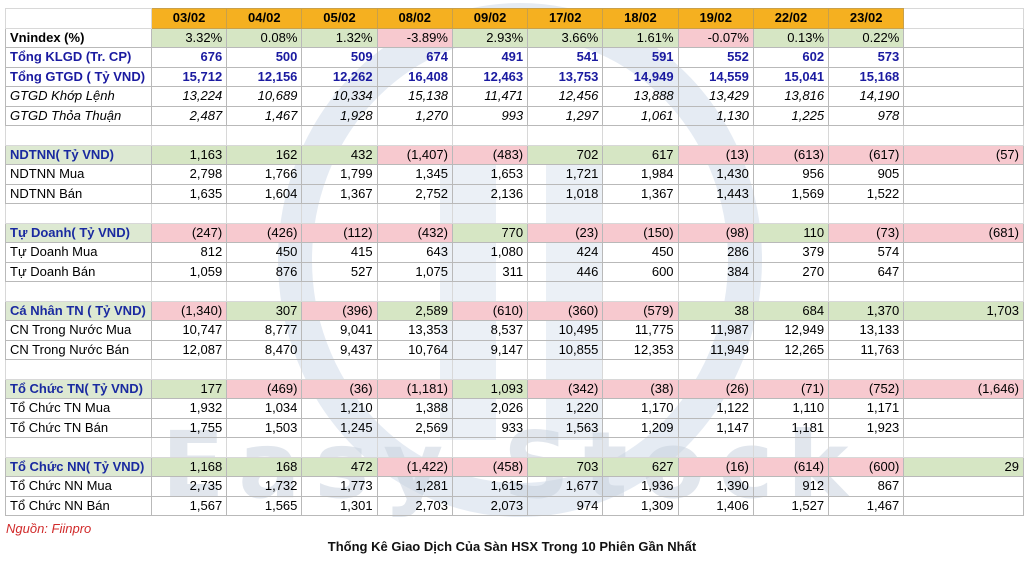 Image resolution: width=1024 pixels, height=569 pixels. I want to click on value-cell: 12,456, so click(565, 96).